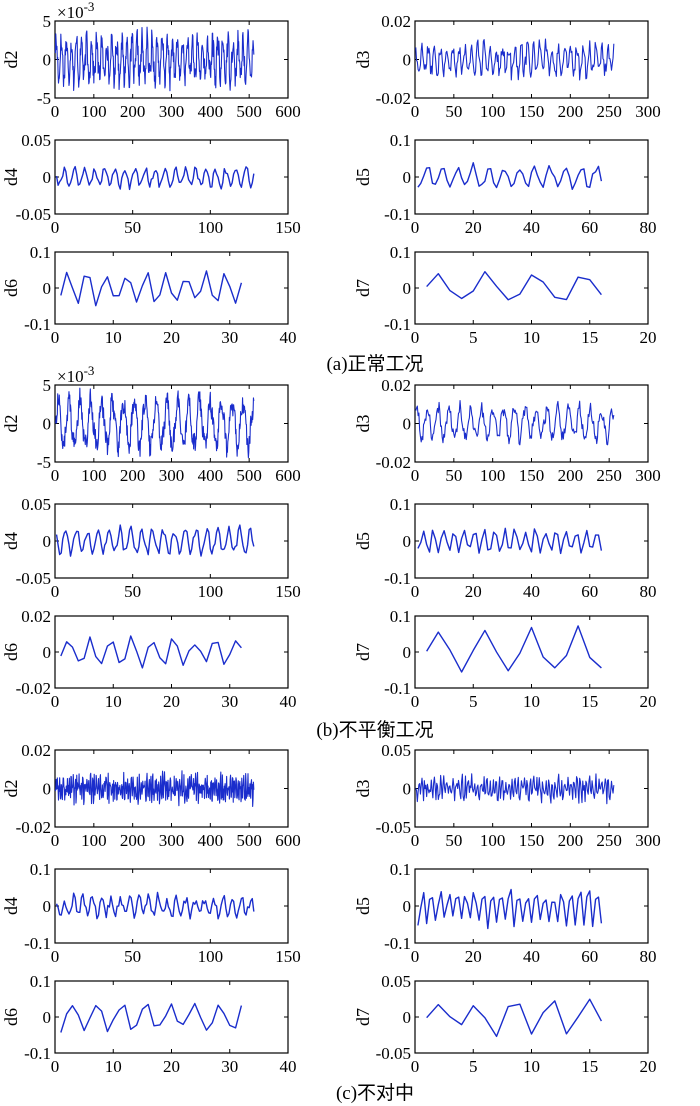 The image size is (700, 1106). Describe the element at coordinates (133, 111) in the screenshot. I see `panel-a-d2-xtick-label: 200` at that location.